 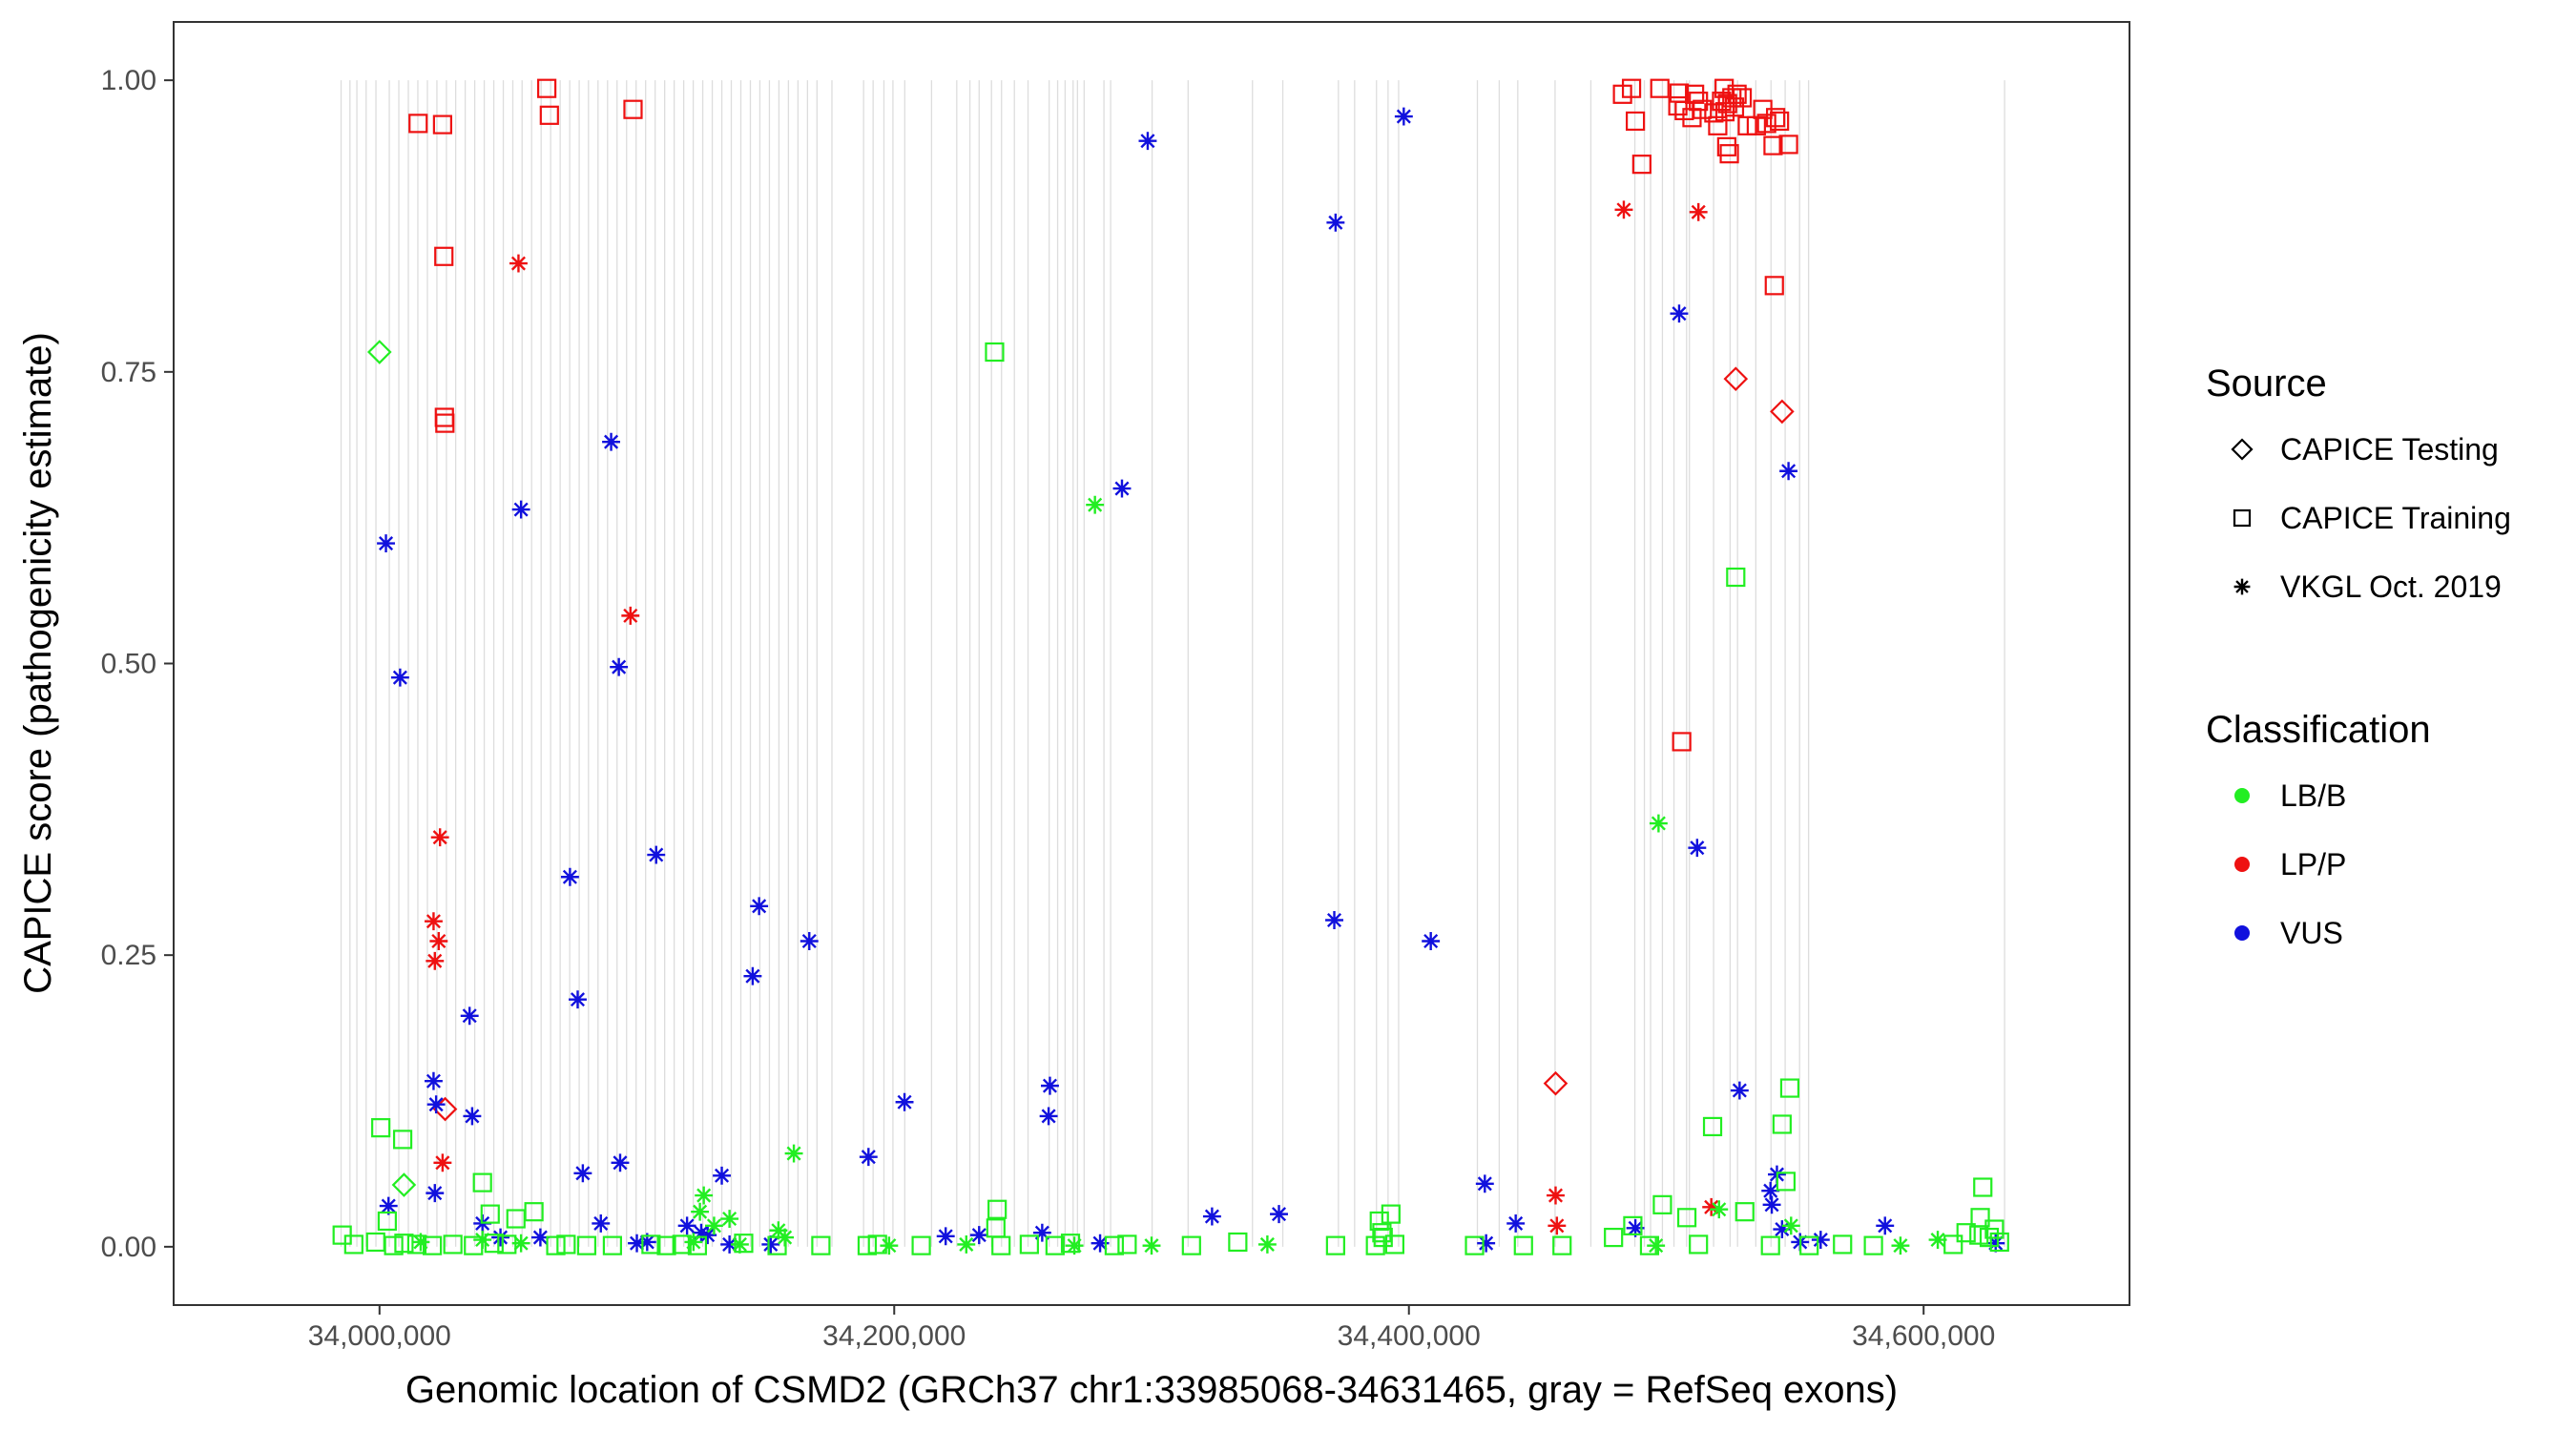 What do you see at coordinates (1923, 1336) in the screenshot?
I see `x-tick-label: 34,600,000` at bounding box center [1923, 1336].